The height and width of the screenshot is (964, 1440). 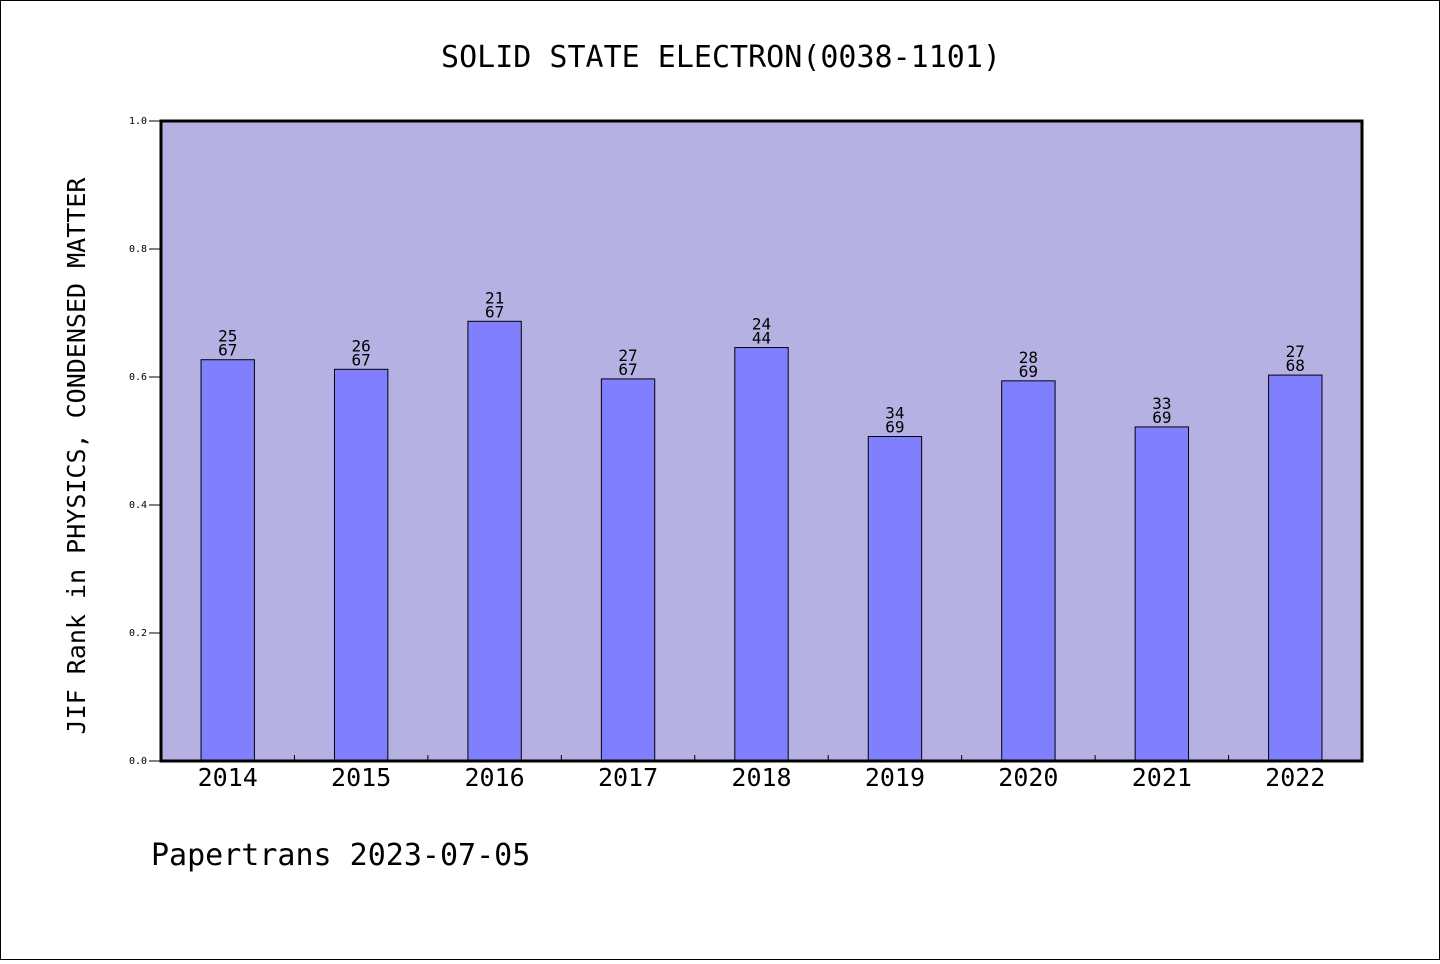 What do you see at coordinates (361, 777) in the screenshot?
I see `x-tick-label: 2015` at bounding box center [361, 777].